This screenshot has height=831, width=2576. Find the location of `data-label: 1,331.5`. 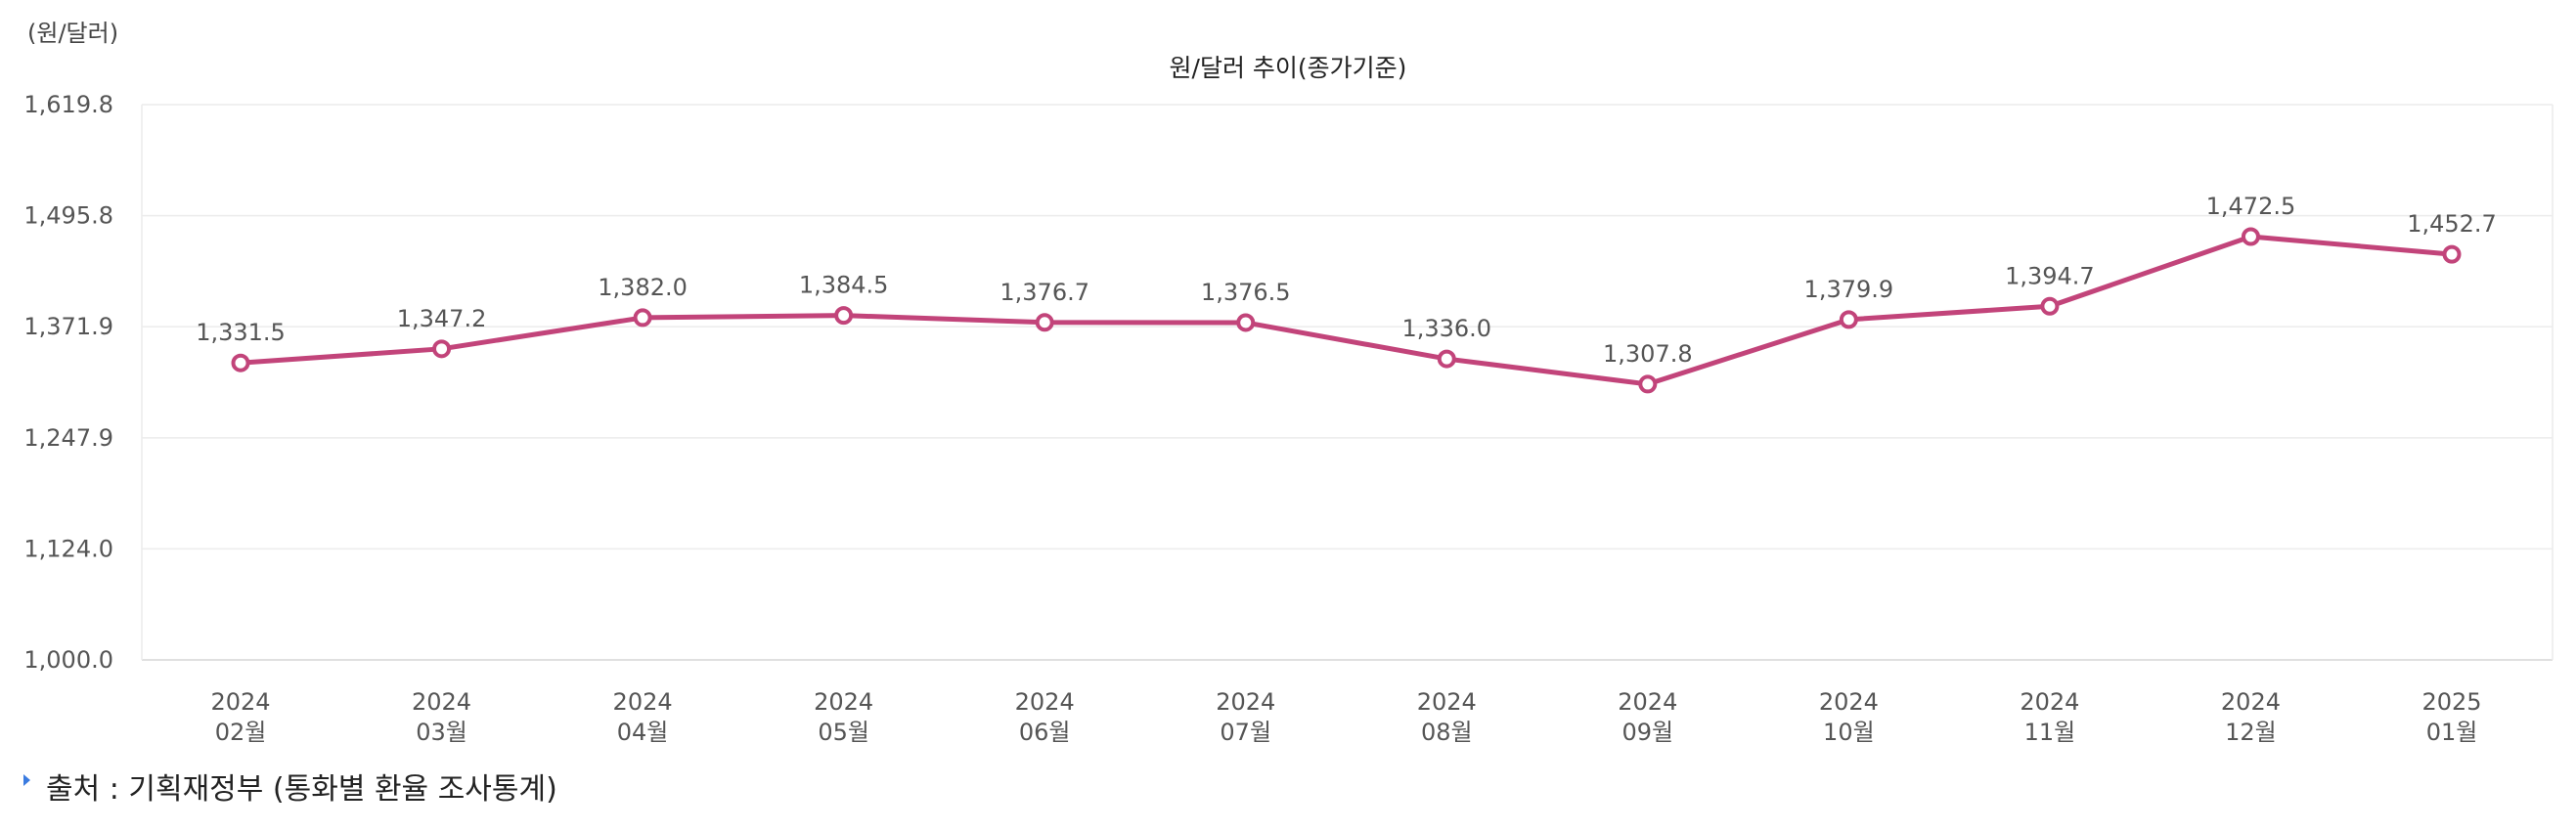

data-label: 1,331.5 is located at coordinates (241, 332).